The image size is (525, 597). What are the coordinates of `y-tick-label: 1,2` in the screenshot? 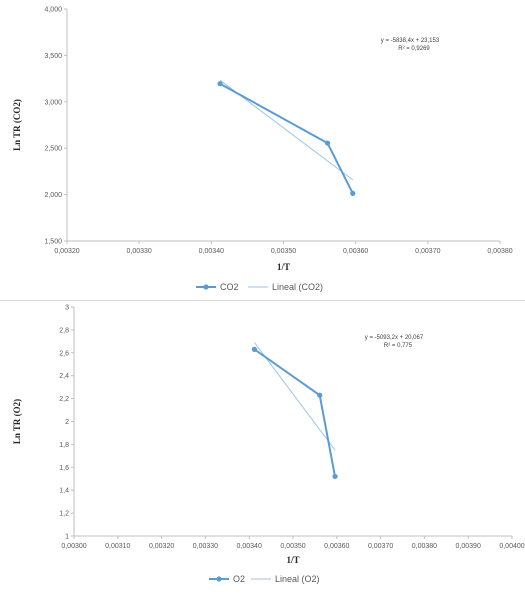 It's located at (64, 514).